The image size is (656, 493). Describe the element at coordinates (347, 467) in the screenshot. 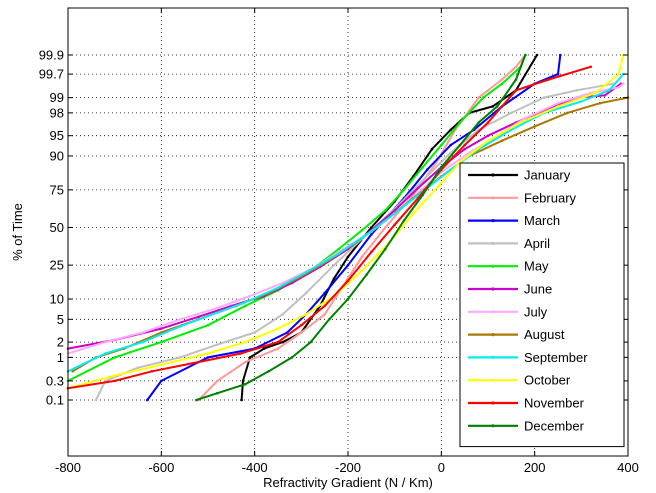

I see `x-tick-labels: -800 -600 -400 -200 0 200 400` at that location.